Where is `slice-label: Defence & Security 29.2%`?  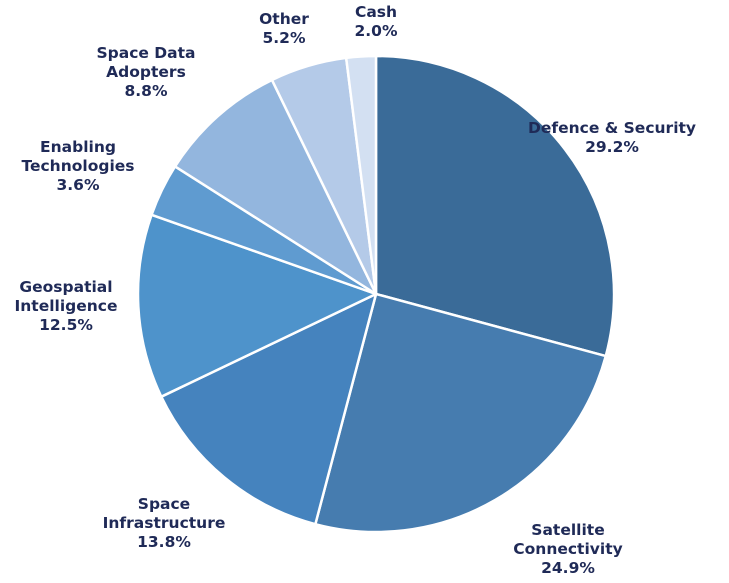
slice-label: Defence & Security 29.2% is located at coordinates (612, 137).